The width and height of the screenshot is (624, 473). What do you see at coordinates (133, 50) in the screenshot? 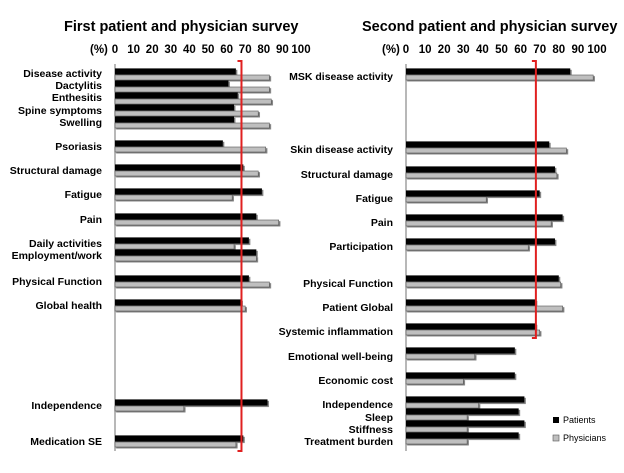
I see `axis-tick-label: 10` at bounding box center [133, 50].